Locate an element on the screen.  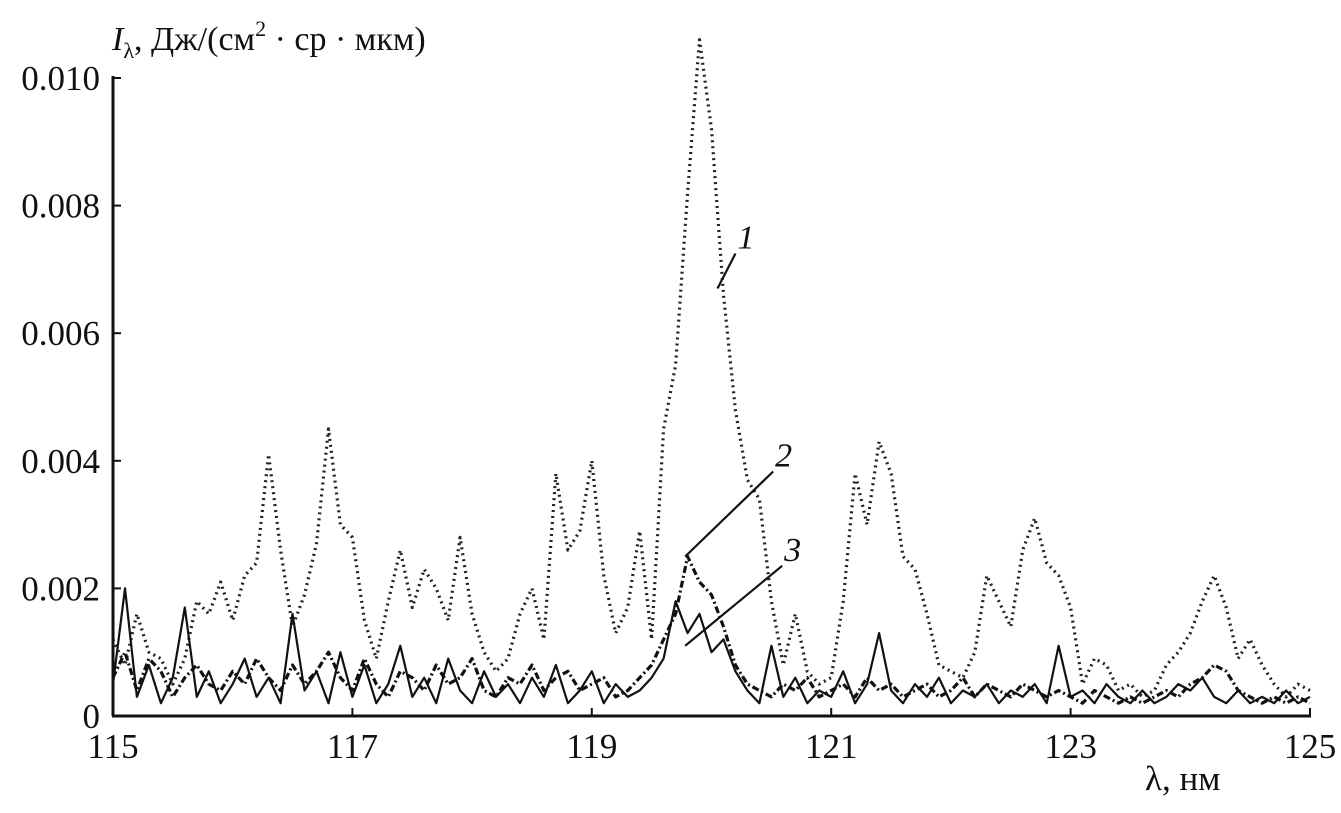
x-tick-label: 123 is located at coordinates (1070, 746).